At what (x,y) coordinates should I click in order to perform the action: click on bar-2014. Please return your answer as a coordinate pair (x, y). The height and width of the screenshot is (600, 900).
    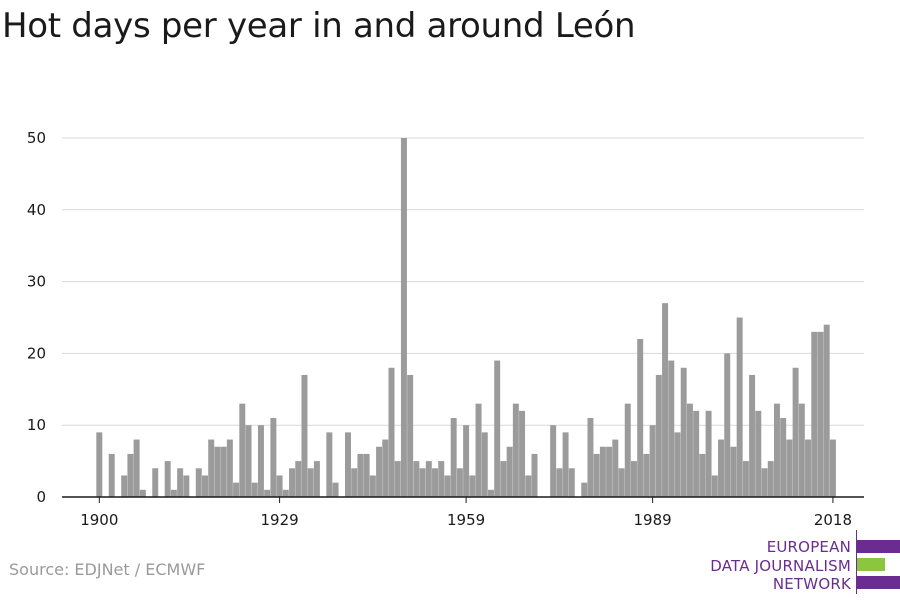
    Looking at the image, I should click on (808, 468).